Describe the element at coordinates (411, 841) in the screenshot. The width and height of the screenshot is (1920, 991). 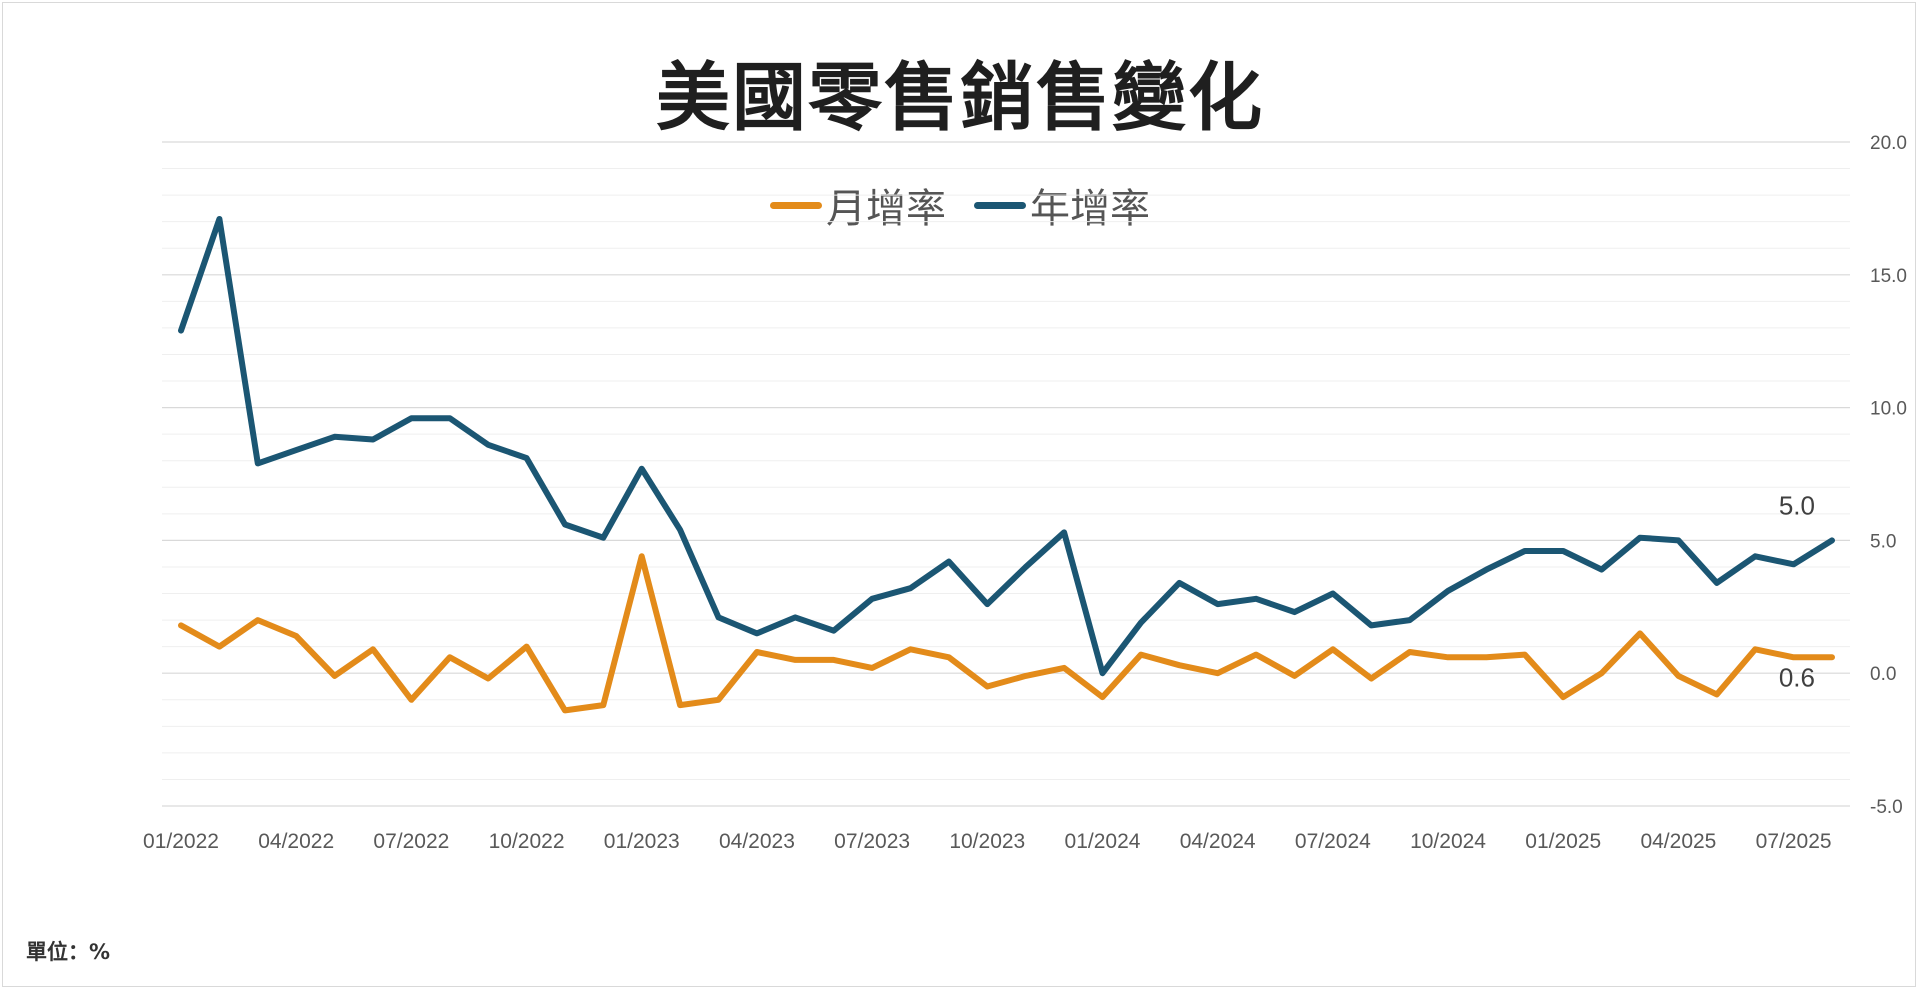
I see `x-tick-label: 07/2022` at that location.